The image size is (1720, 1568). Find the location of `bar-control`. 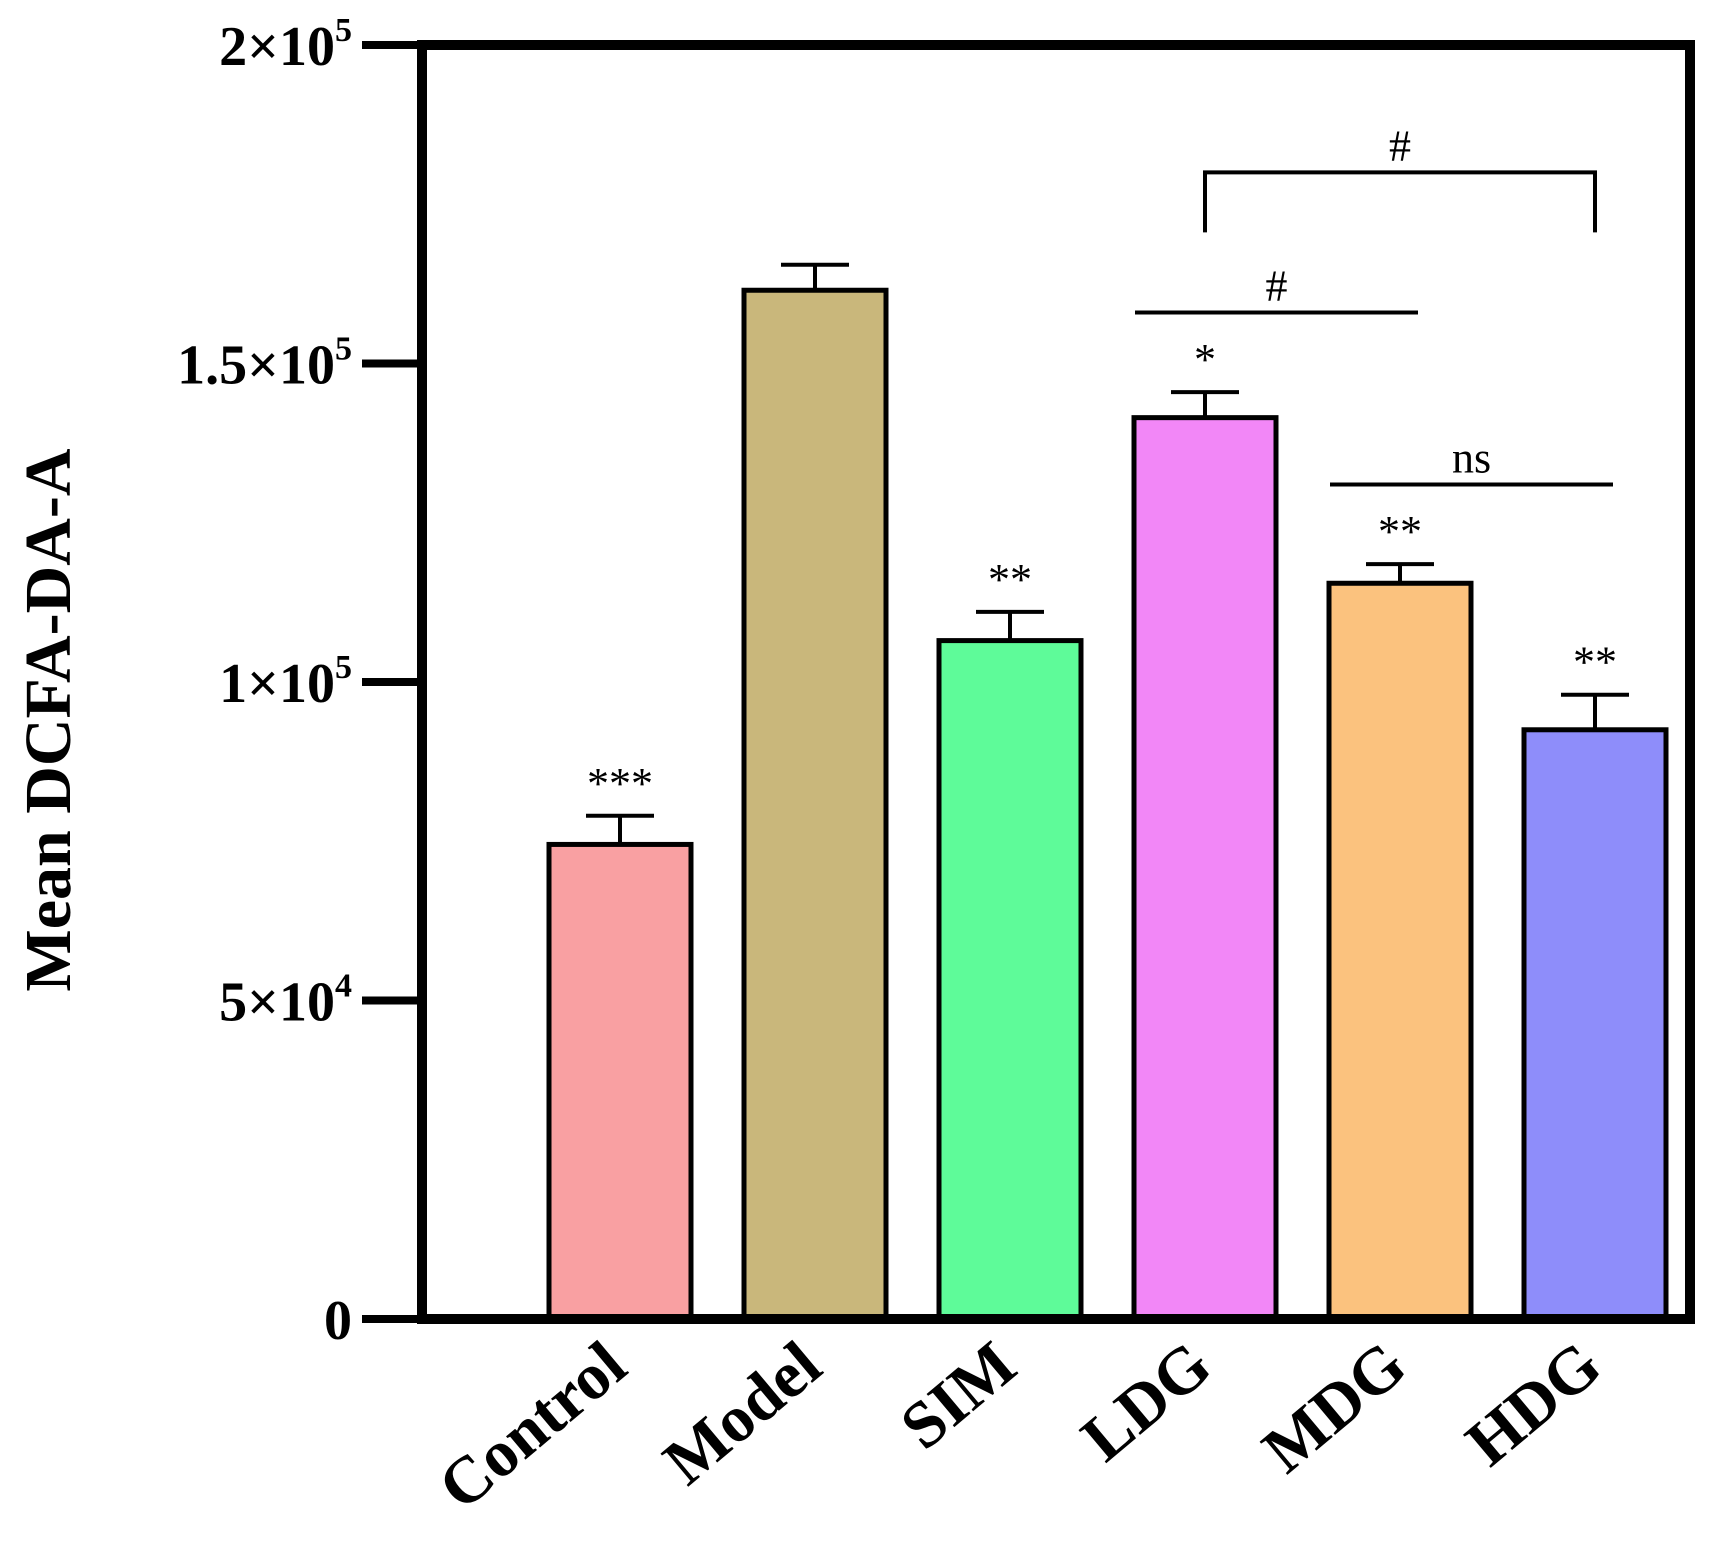

bar-control is located at coordinates (620, 1081).